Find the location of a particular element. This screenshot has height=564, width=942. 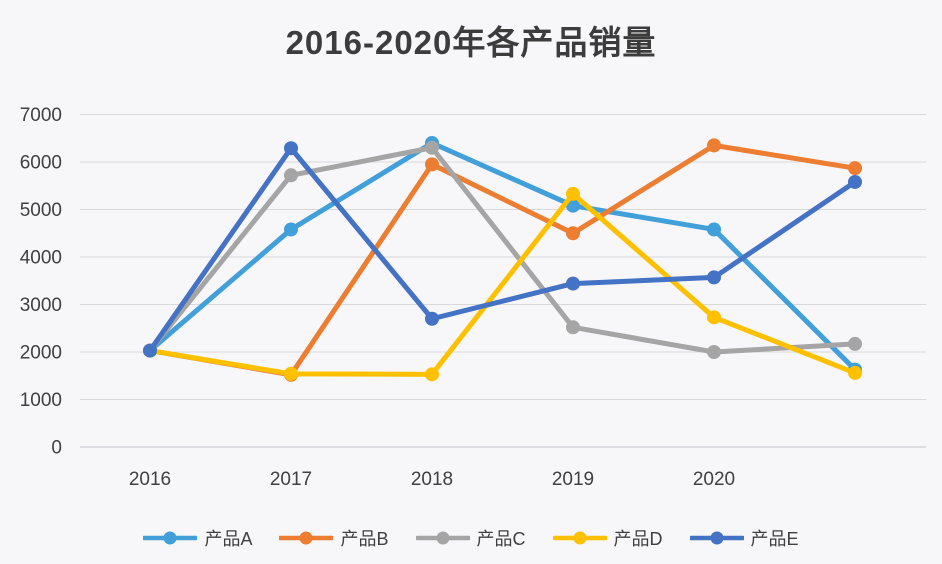

y-tick-label: 1000 is located at coordinates (41, 400).